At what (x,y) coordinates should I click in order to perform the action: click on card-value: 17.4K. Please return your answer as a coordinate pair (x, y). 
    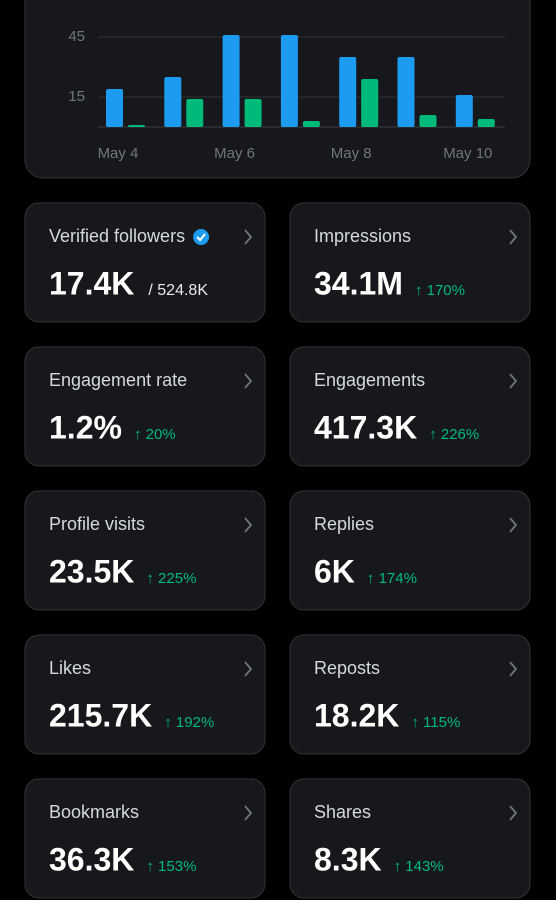
    Looking at the image, I should click on (91, 283).